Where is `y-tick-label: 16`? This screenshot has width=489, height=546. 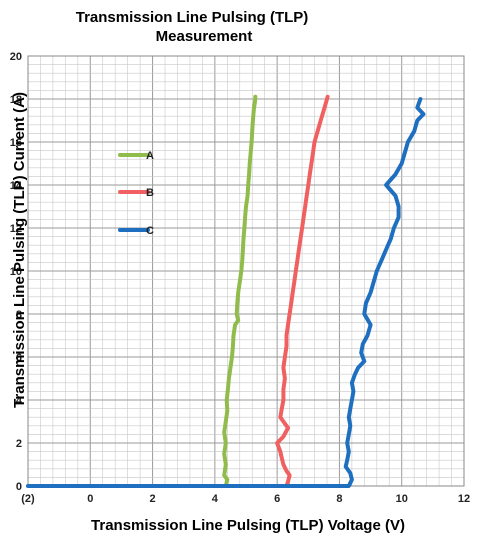
y-tick-label: 16 is located at coordinates (16, 143).